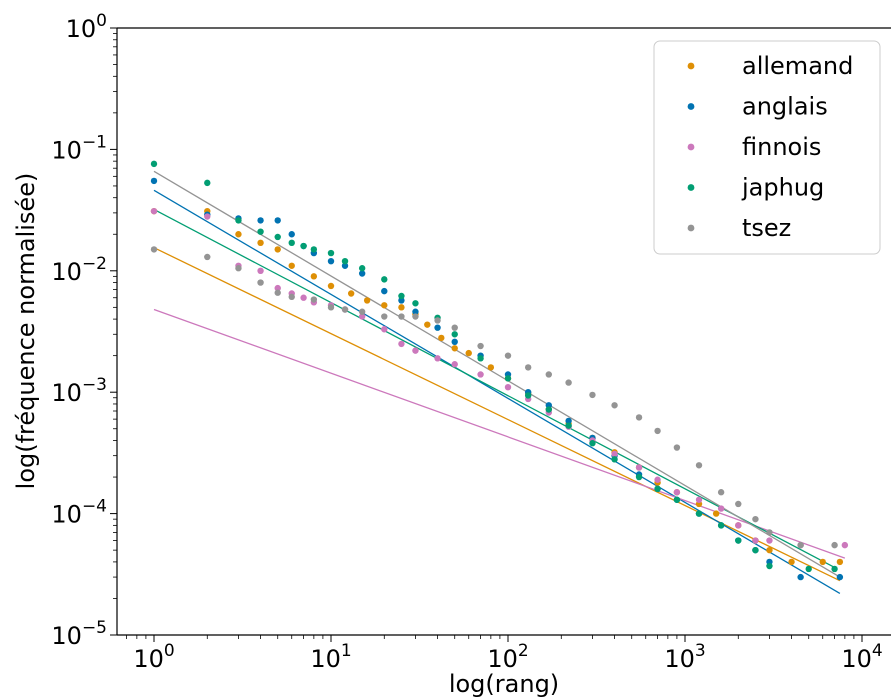 This screenshot has width=891, height=699. I want to click on y-tick-label: 10⁻³, so click(79, 391).